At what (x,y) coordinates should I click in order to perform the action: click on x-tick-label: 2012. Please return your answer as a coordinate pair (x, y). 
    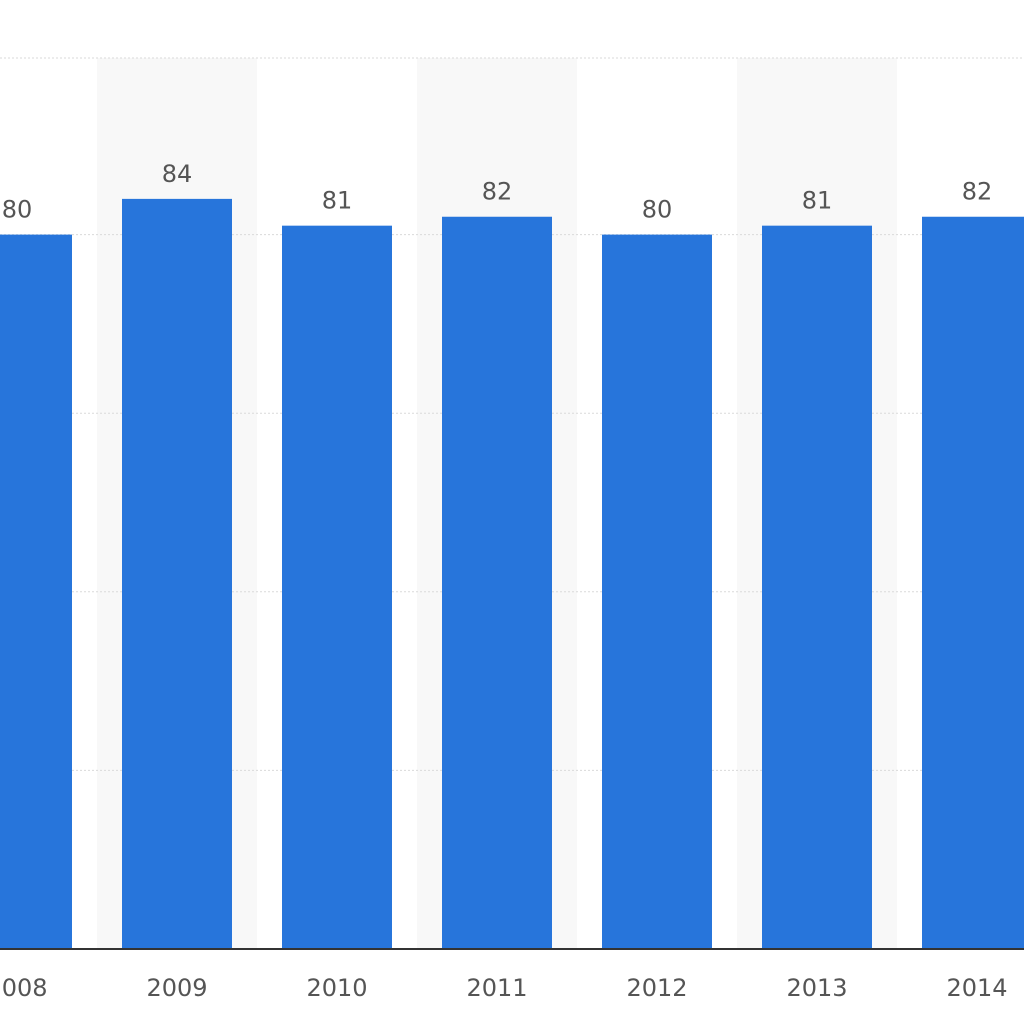
    Looking at the image, I should click on (656, 988).